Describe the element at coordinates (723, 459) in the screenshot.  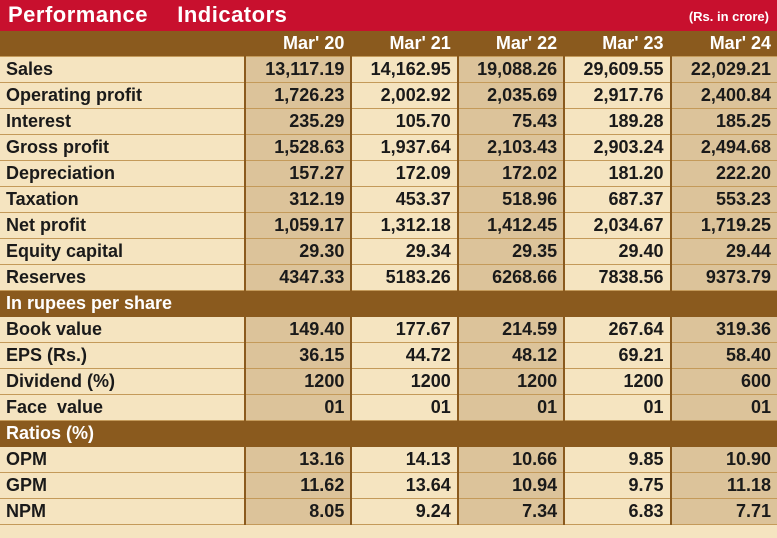
I see `value-cell: 10.90` at that location.